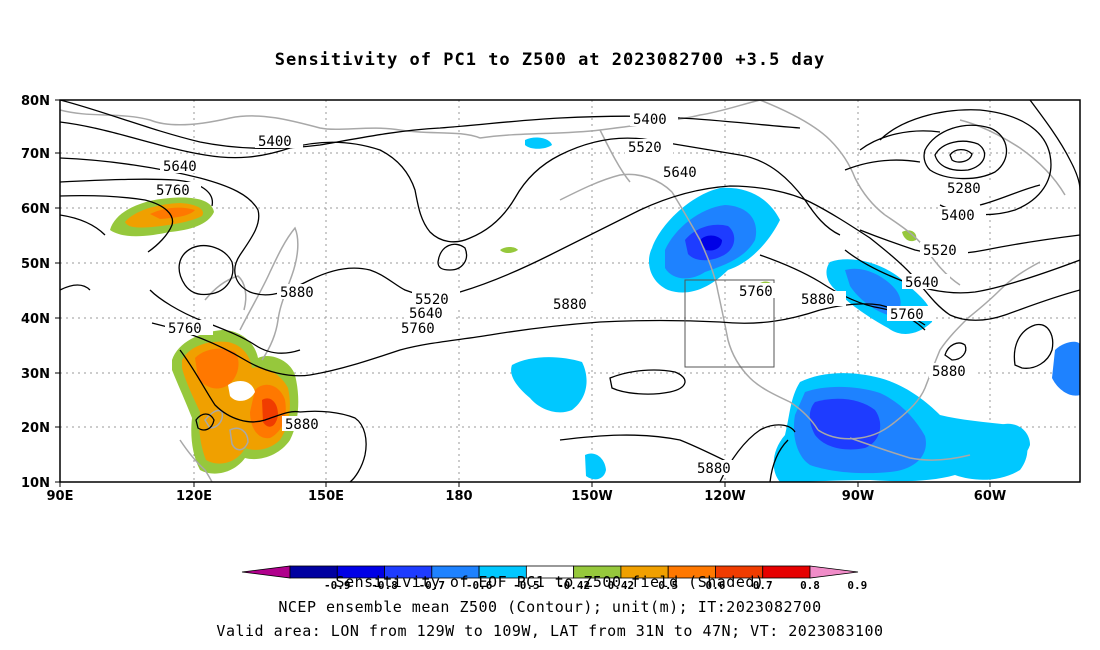 This screenshot has height=650, width=1100. What do you see at coordinates (922, 283) in the screenshot?
I see `contour-label-5640-c: 5640` at bounding box center [922, 283].